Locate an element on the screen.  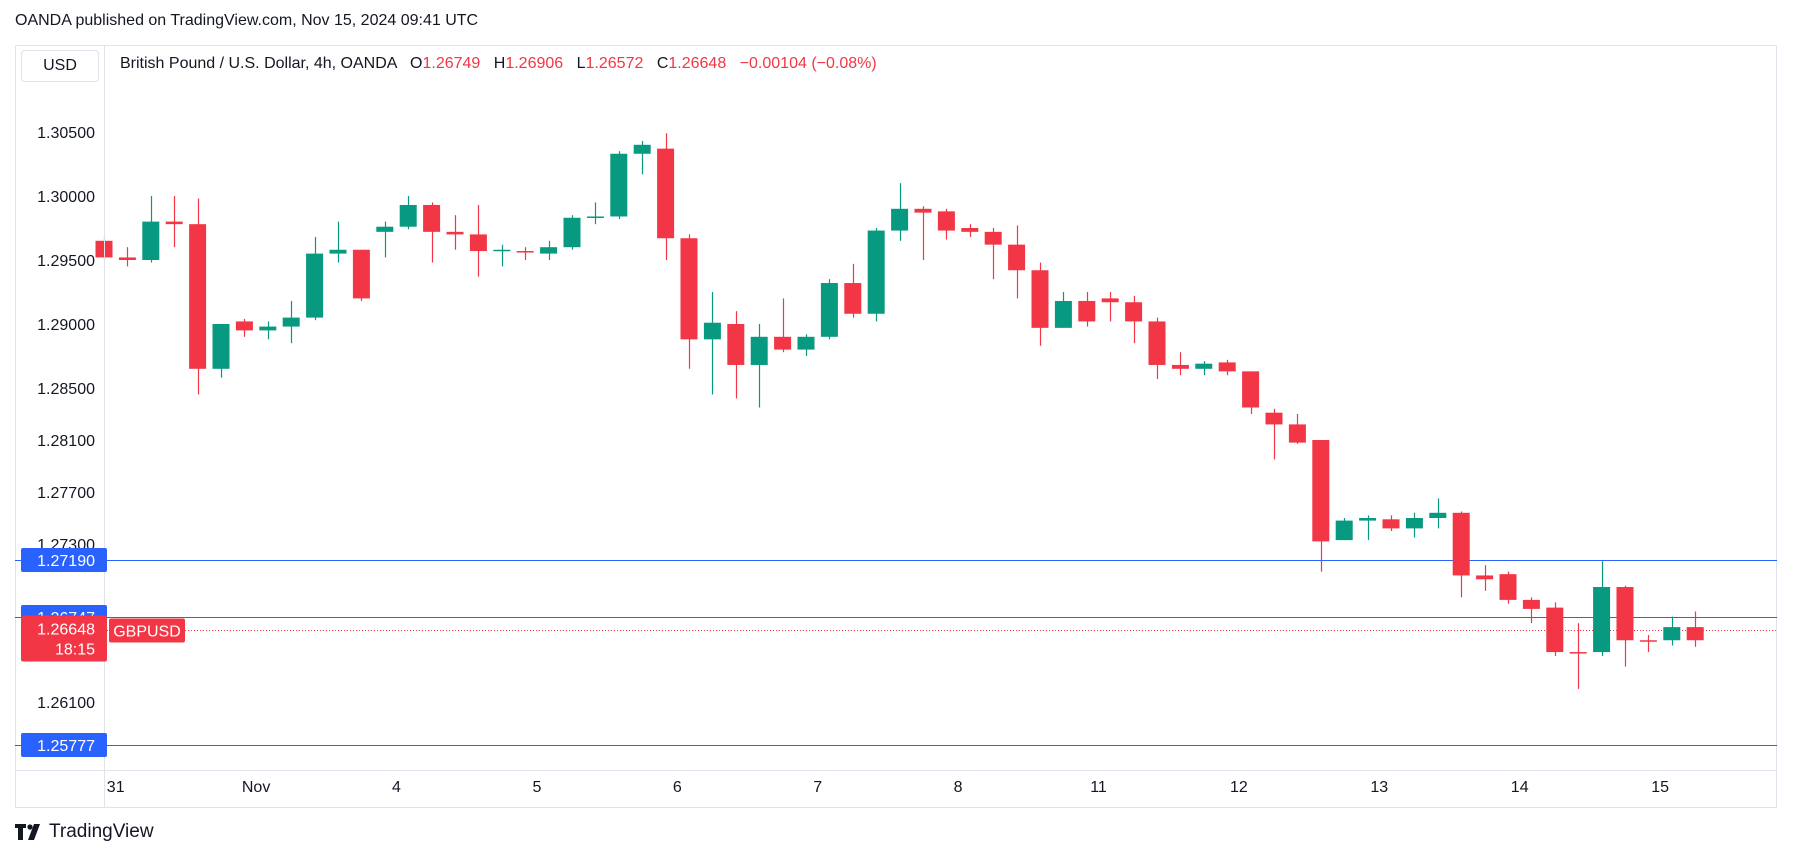
tradingview-logo-icon is located at coordinates (27, 832).